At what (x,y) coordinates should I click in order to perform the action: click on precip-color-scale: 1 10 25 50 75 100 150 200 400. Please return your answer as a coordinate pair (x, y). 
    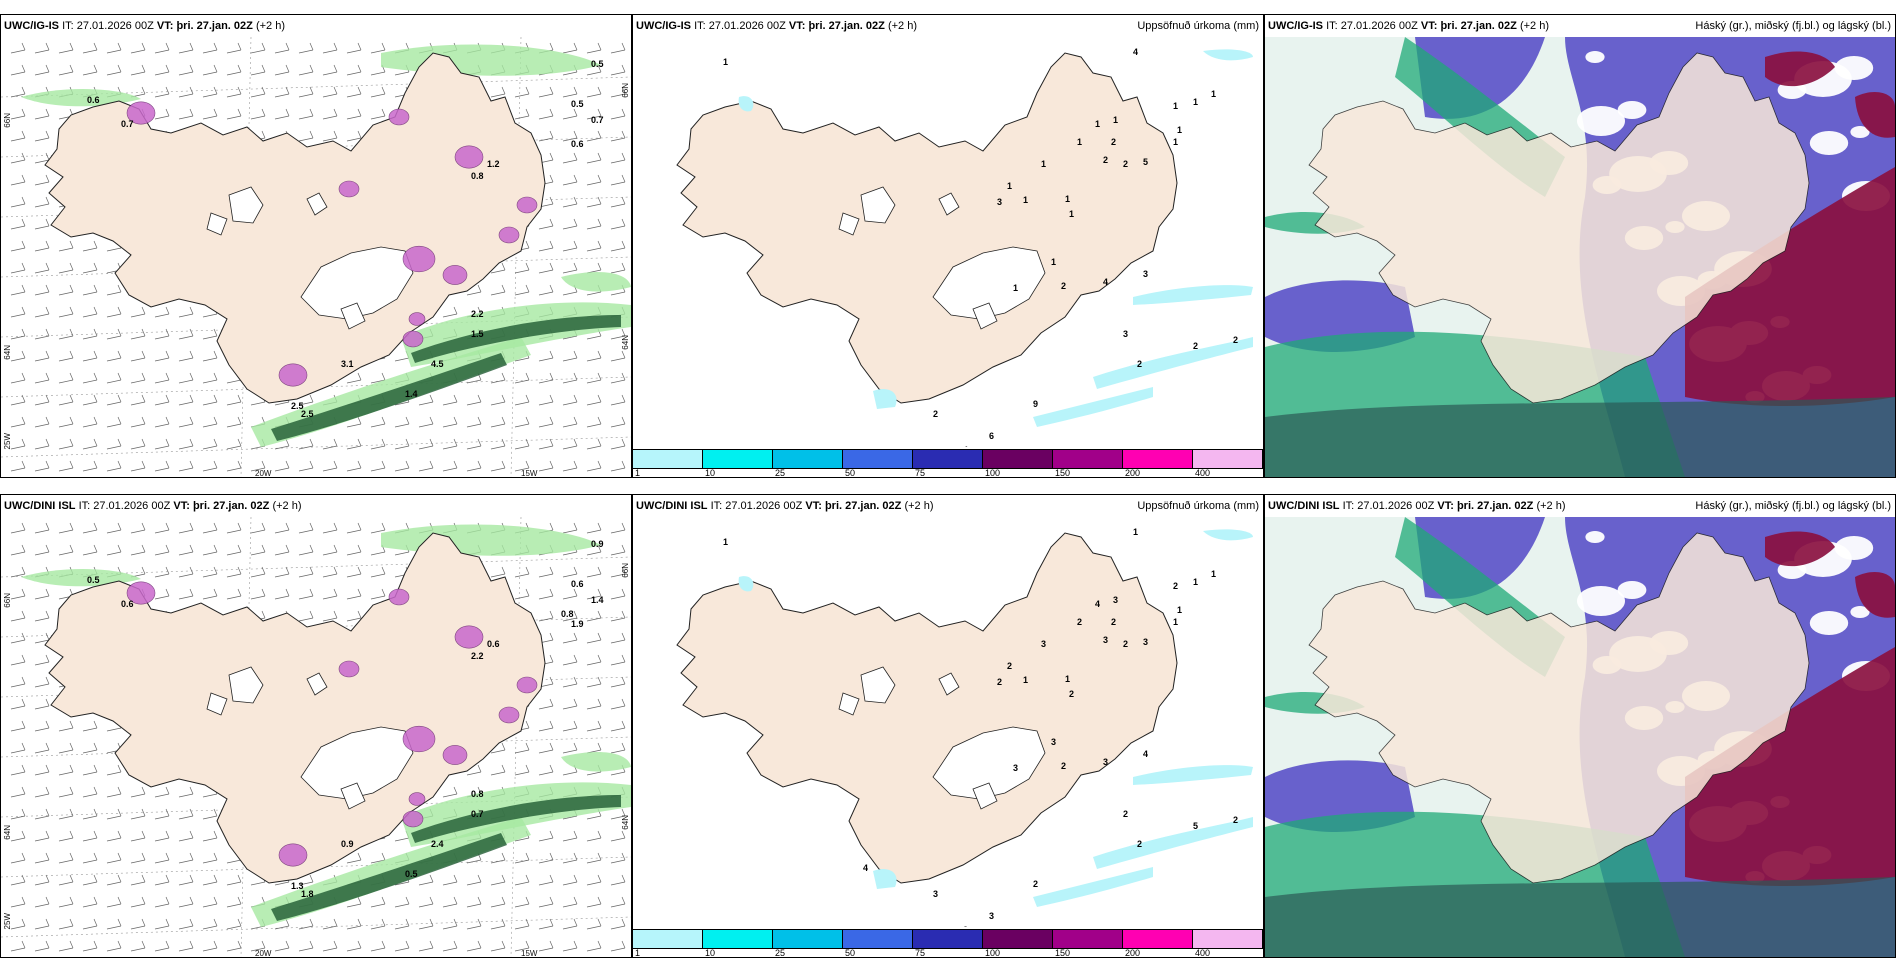
    Looking at the image, I should click on (948, 462).